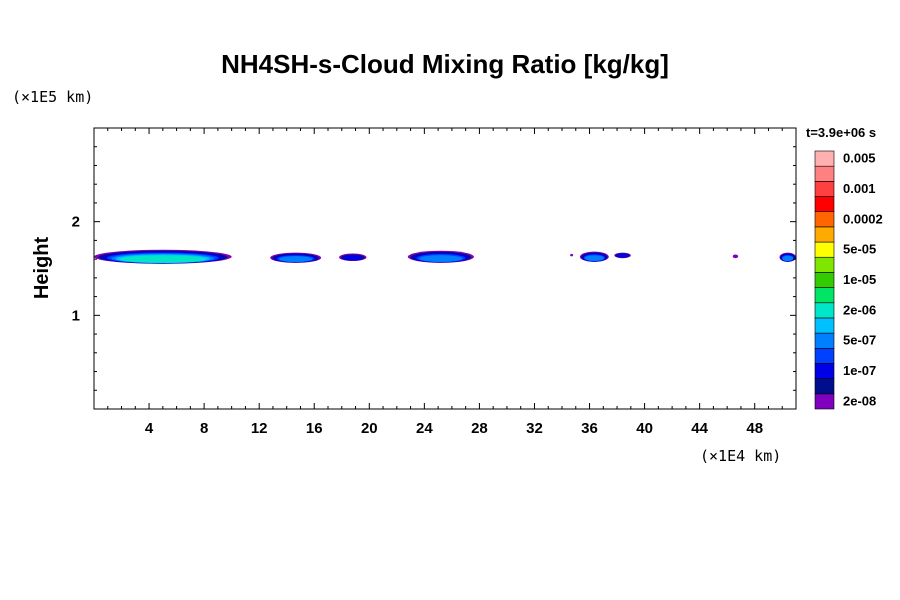  What do you see at coordinates (445, 64) in the screenshot?
I see `chart-title: NH4SH-s-Cloud Mixing Ratio [kg/kg]` at bounding box center [445, 64].